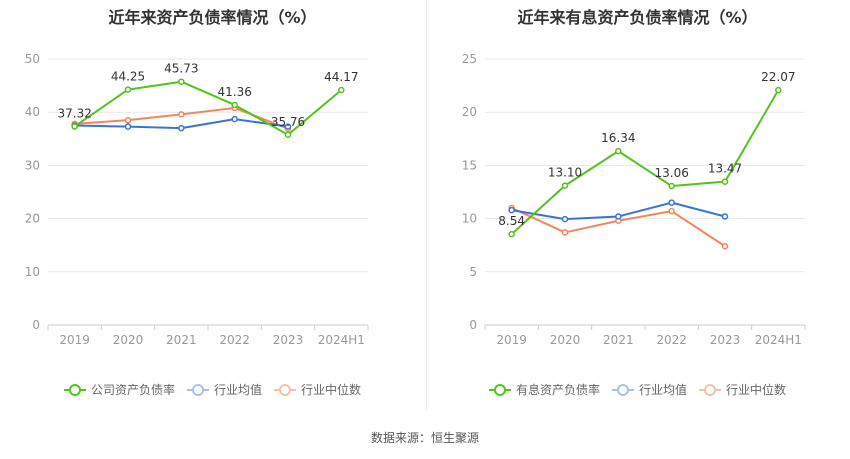 The height and width of the screenshot is (459, 850). What do you see at coordinates (181, 69) in the screenshot?
I see `data-label: 45.73` at bounding box center [181, 69].